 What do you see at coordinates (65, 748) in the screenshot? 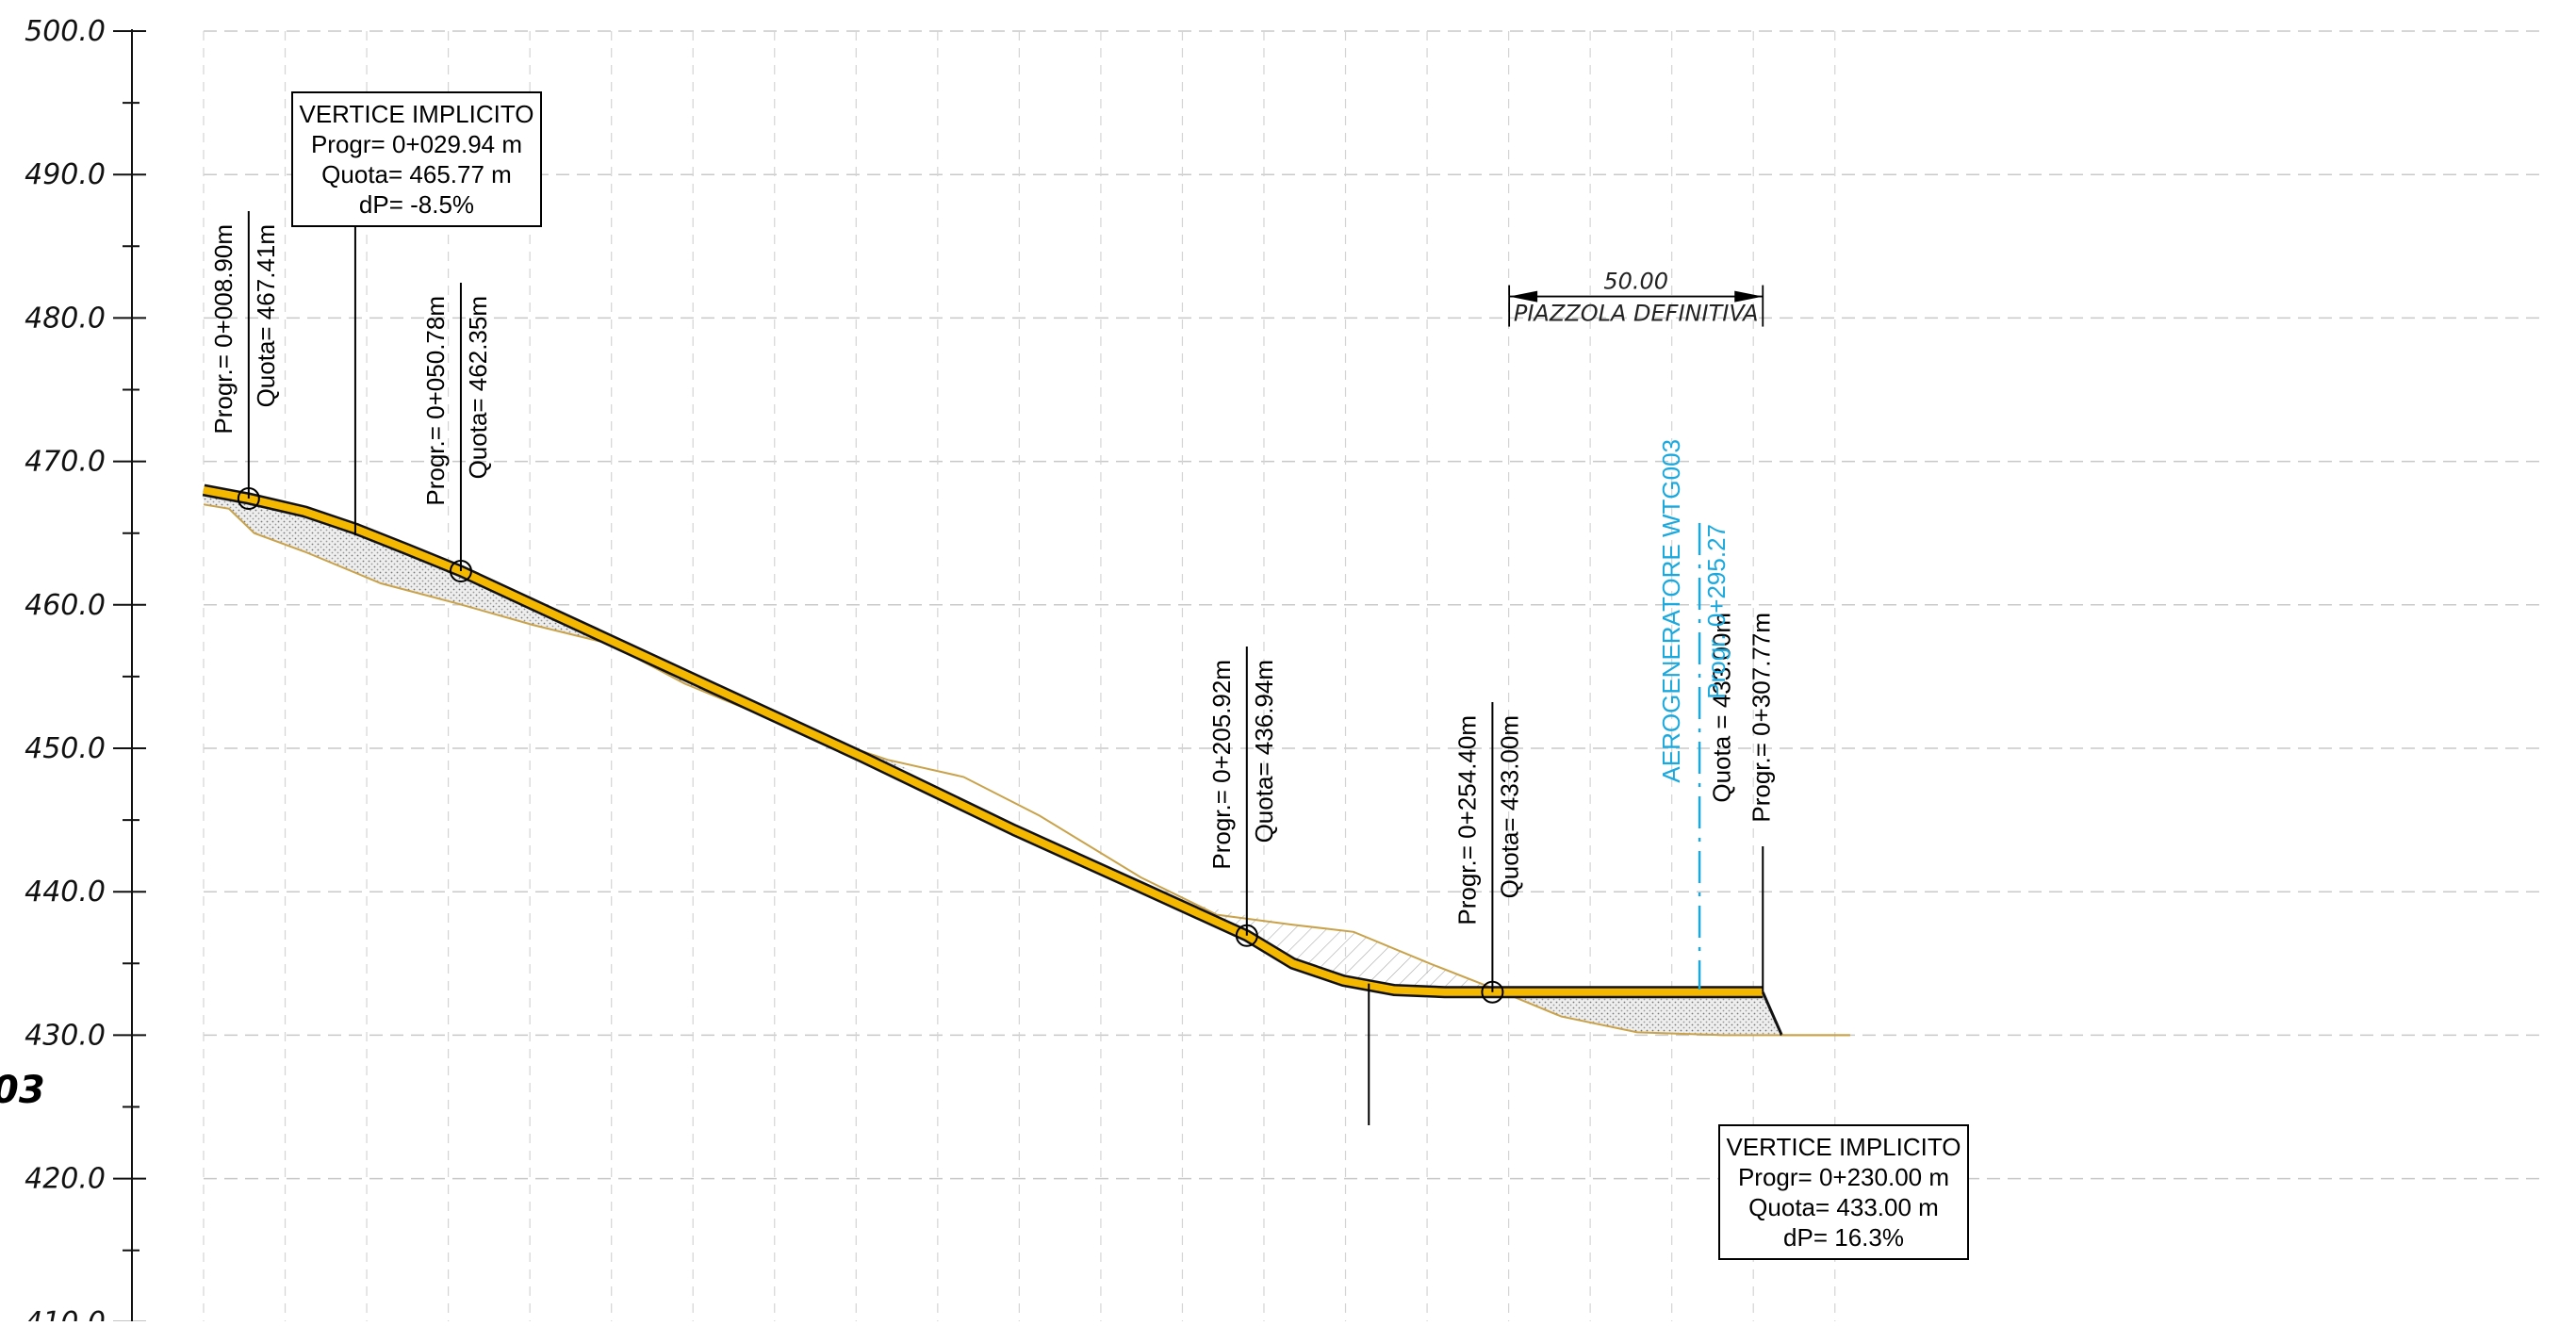
I see `y-tick-label: 450.0` at bounding box center [65, 748].